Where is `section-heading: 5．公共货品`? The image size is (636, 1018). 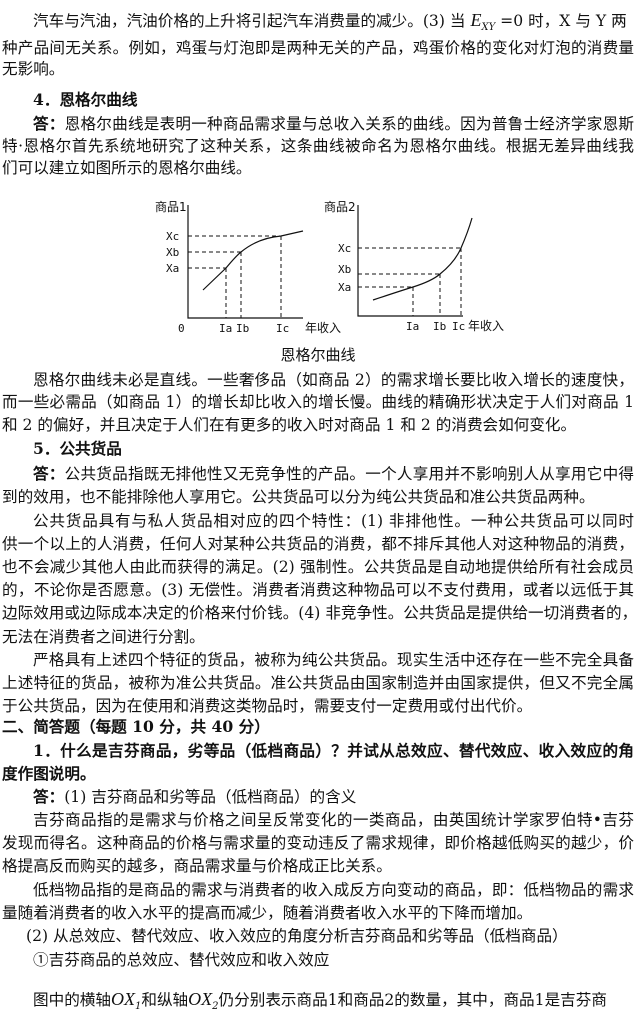
section-heading: 5．公共货品 is located at coordinates (77, 448).